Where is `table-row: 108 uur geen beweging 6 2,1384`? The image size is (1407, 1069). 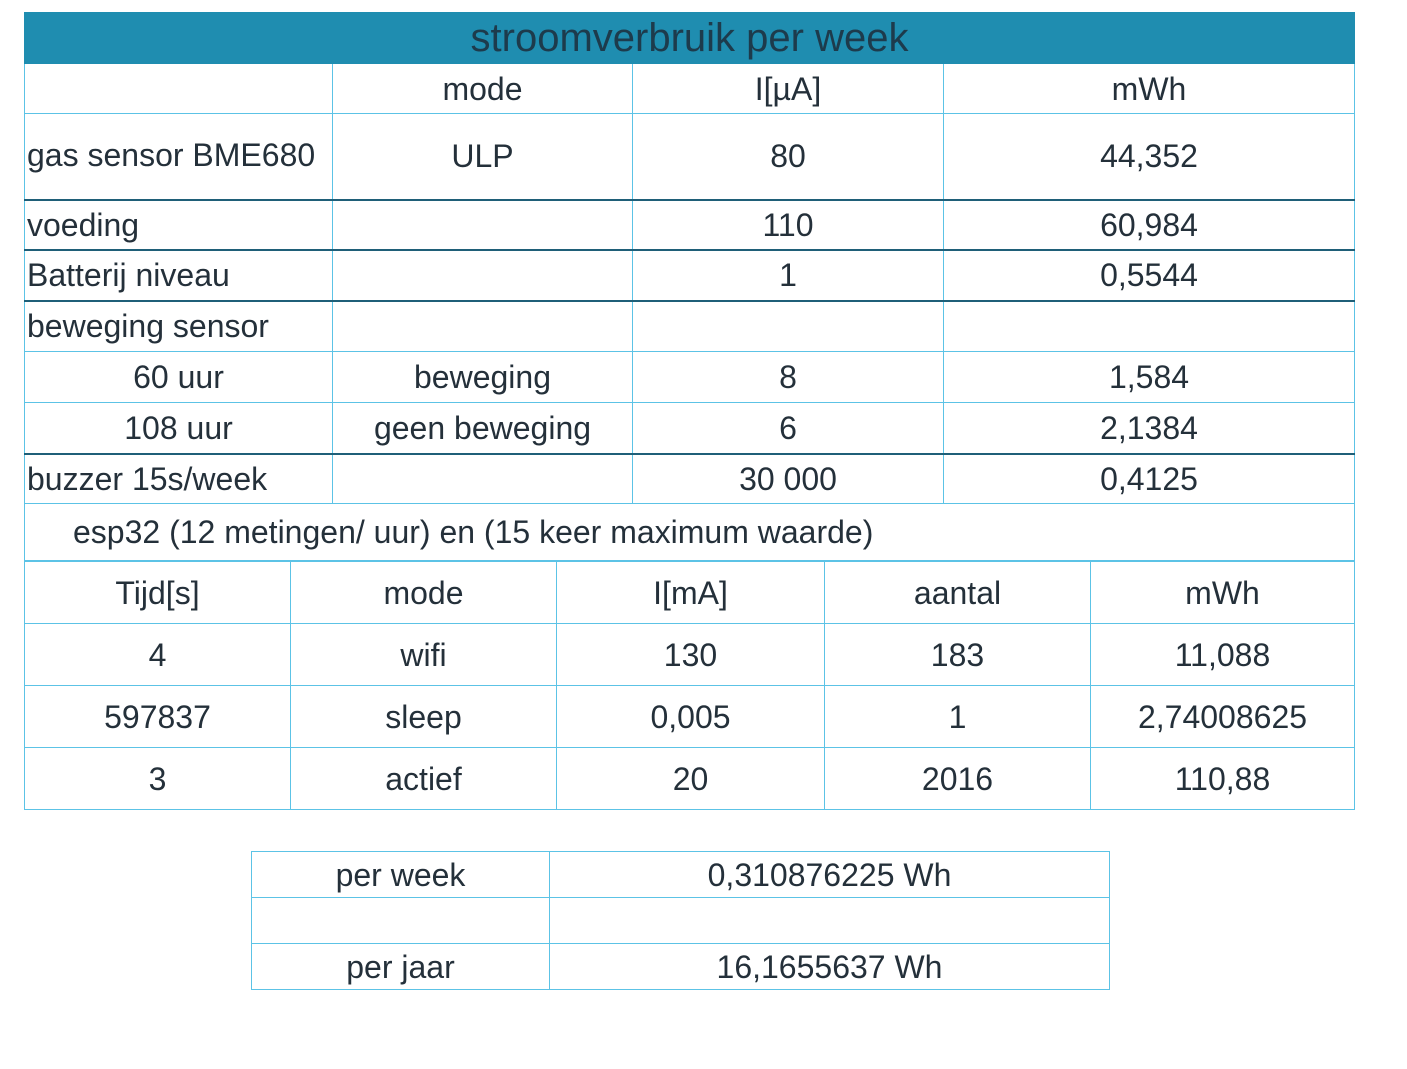
table-row: 108 uur geen beweging 6 2,1384 is located at coordinates (689, 428).